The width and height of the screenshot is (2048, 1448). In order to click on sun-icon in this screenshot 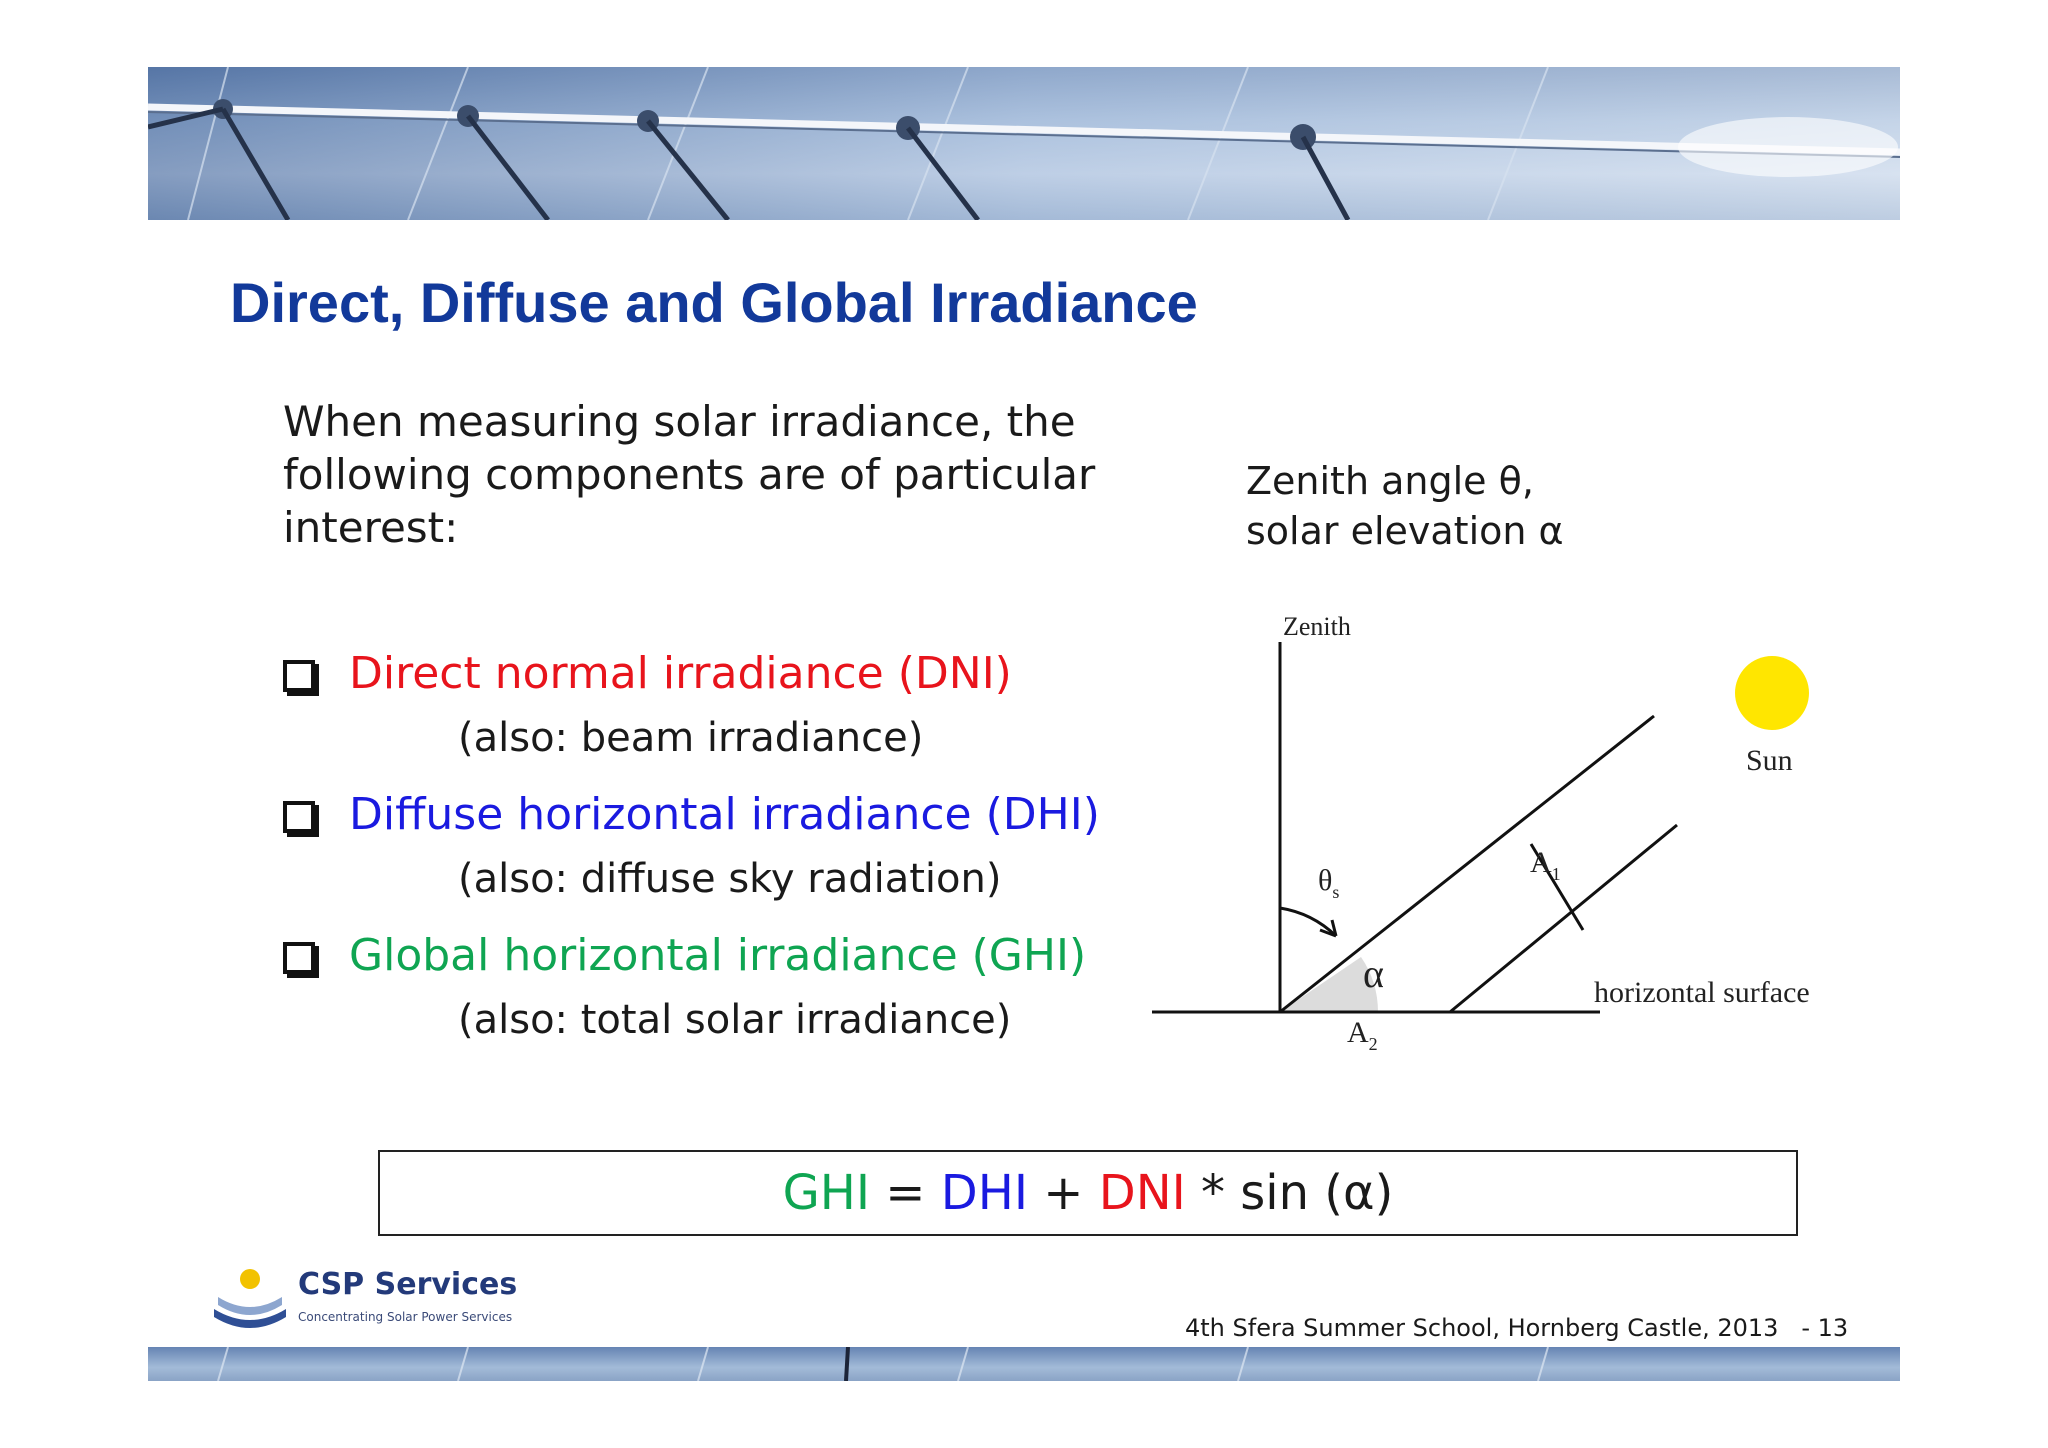, I will do `click(1772, 693)`.